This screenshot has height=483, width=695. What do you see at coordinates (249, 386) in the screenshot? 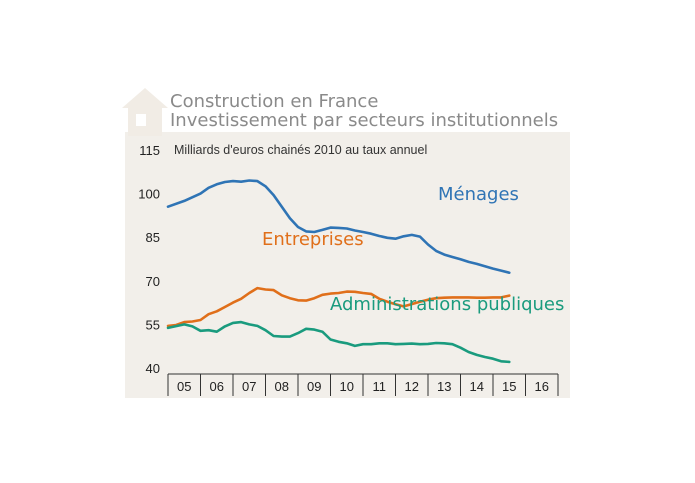
I see `x-tick-label: 07` at bounding box center [249, 386].